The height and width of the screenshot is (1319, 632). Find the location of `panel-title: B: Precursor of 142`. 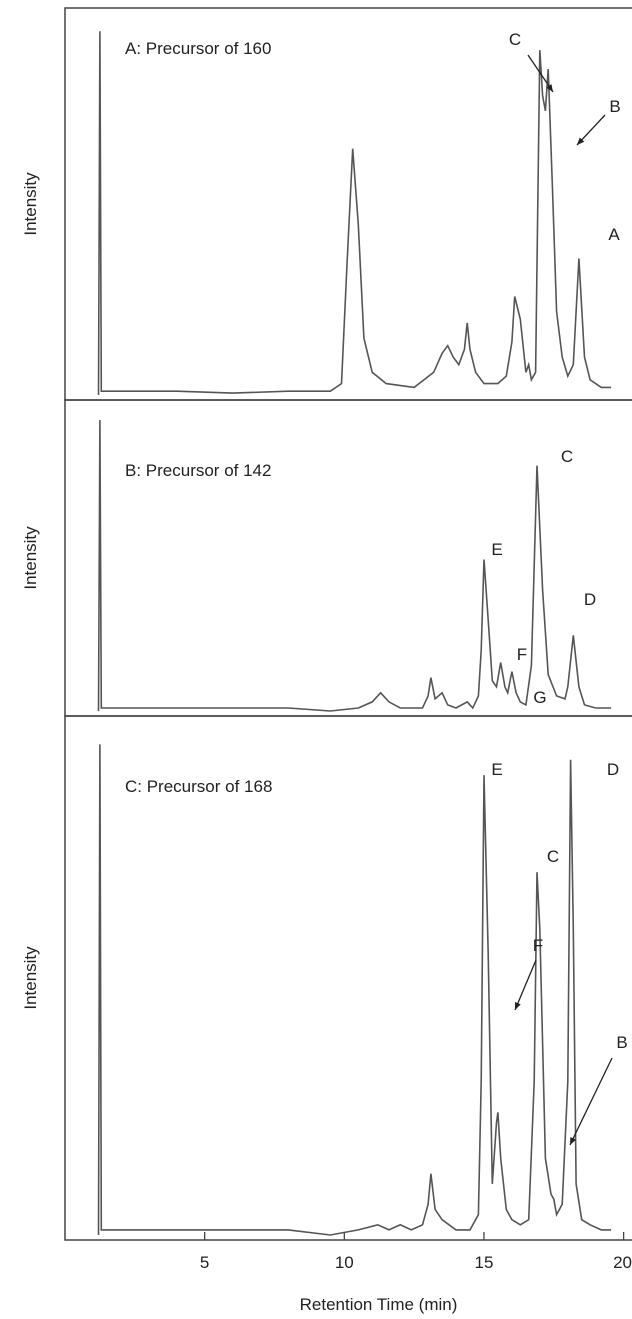

panel-title: B: Precursor of 142 is located at coordinates (198, 470).